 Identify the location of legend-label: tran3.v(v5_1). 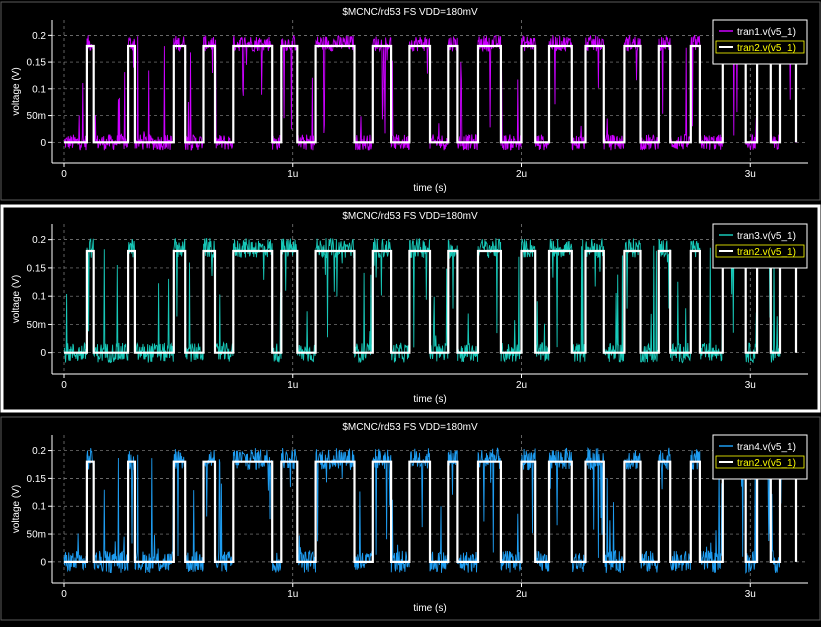
(766, 236).